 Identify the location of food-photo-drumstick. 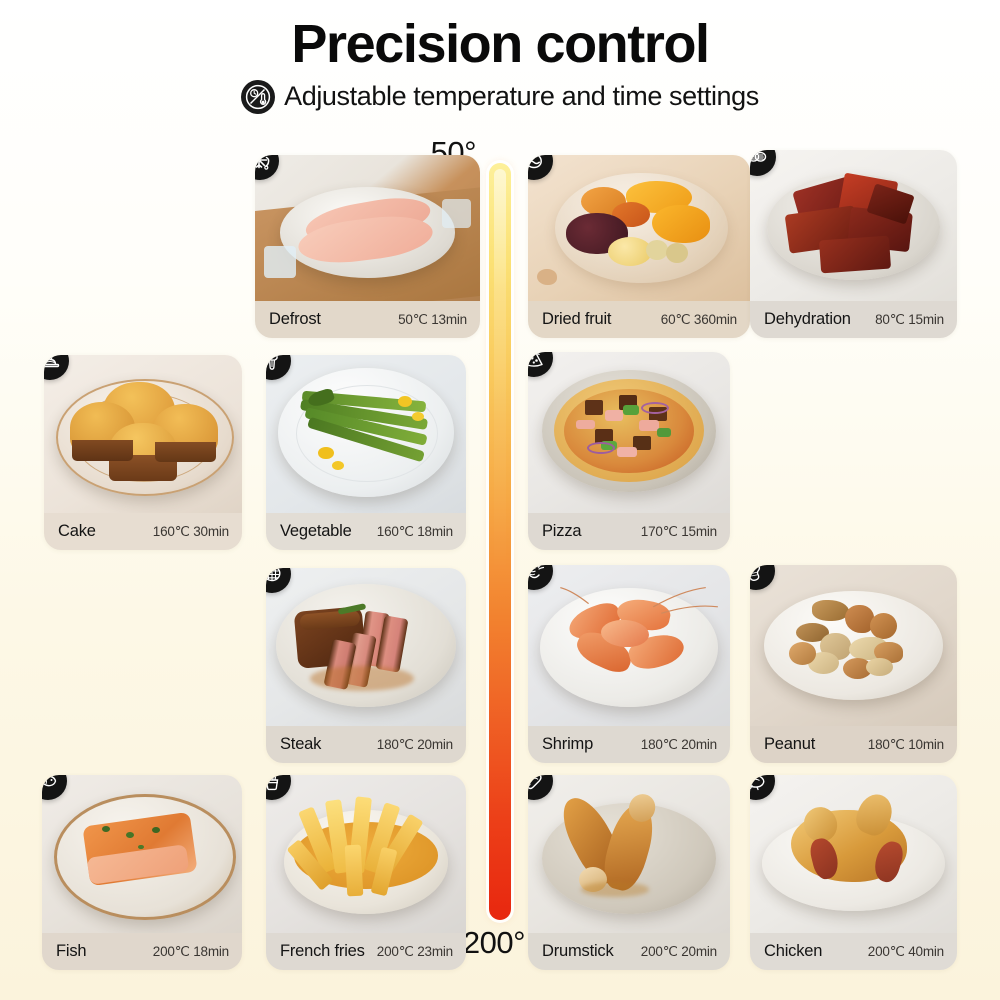
(629, 854).